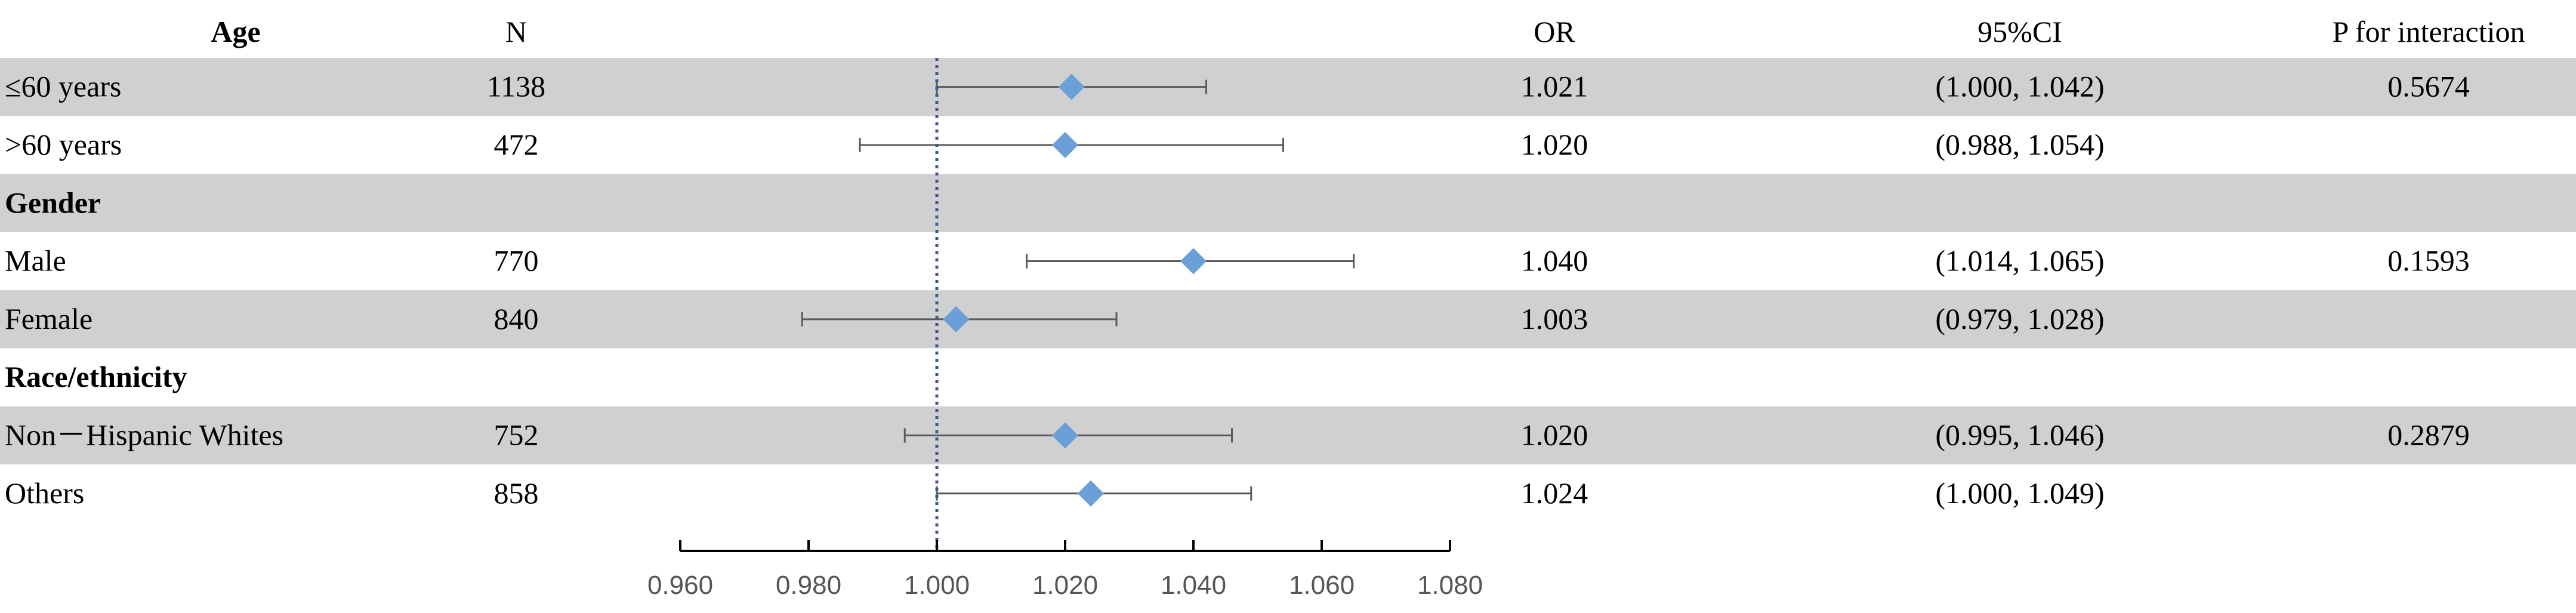  Describe the element at coordinates (516, 434) in the screenshot. I see `row-n: 752` at that location.